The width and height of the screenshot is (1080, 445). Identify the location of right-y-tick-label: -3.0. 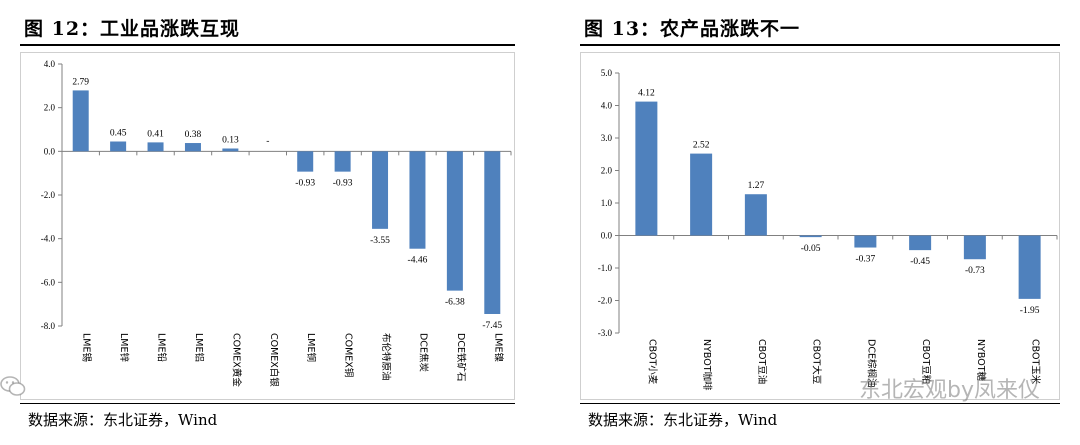
(605, 333).